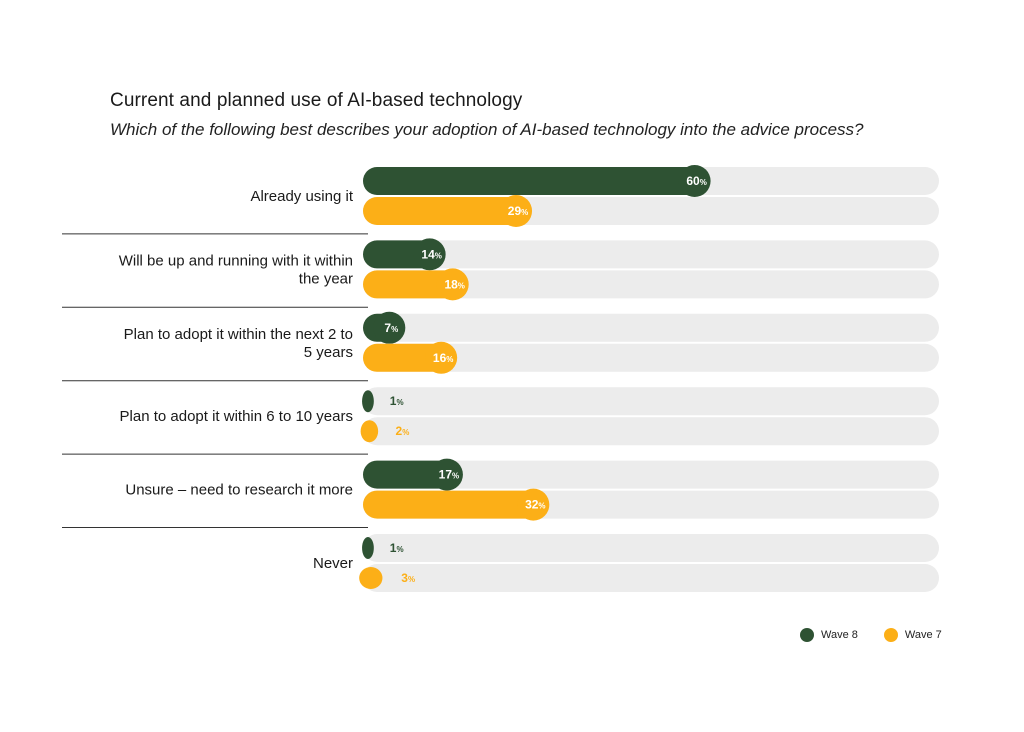 The width and height of the screenshot is (1024, 732). Describe the element at coordinates (403, 431) in the screenshot. I see `value-label-plan-to-adopt-it-within-6-to-10-years-wave-7: 2%` at that location.